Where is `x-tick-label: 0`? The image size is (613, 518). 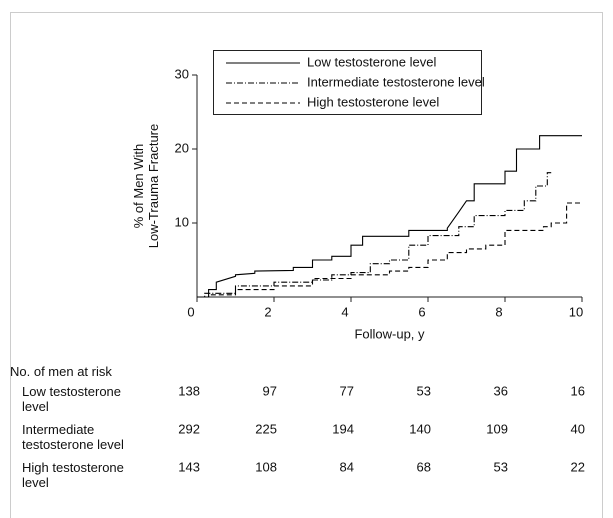 x-tick-label: 0 is located at coordinates (190, 311).